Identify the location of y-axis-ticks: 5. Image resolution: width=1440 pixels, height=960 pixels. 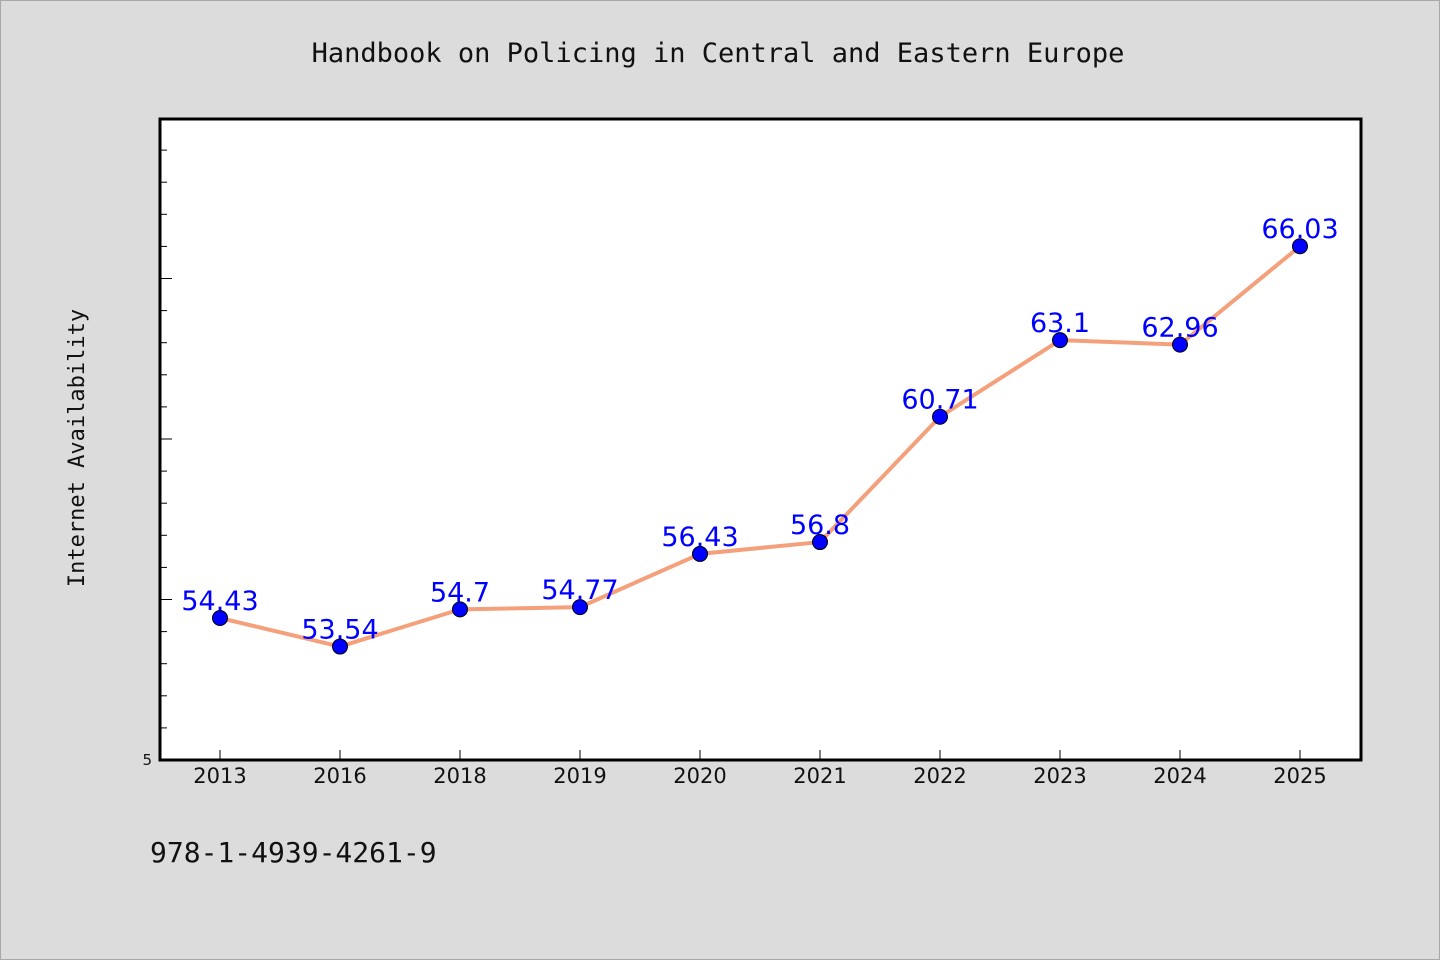
(157, 459).